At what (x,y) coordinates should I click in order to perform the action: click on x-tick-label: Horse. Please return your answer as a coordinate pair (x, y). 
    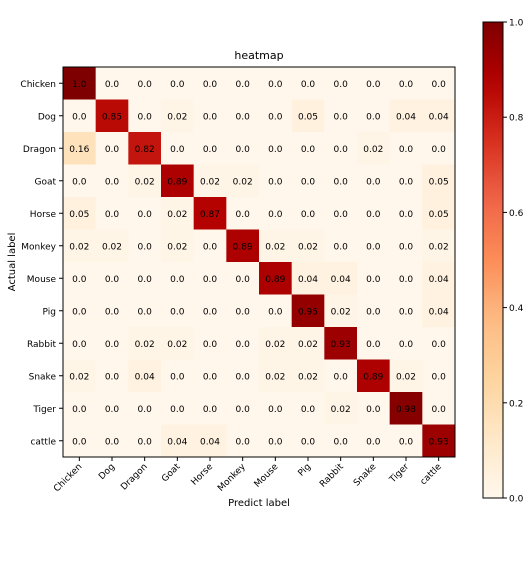
    Looking at the image, I should click on (203, 475).